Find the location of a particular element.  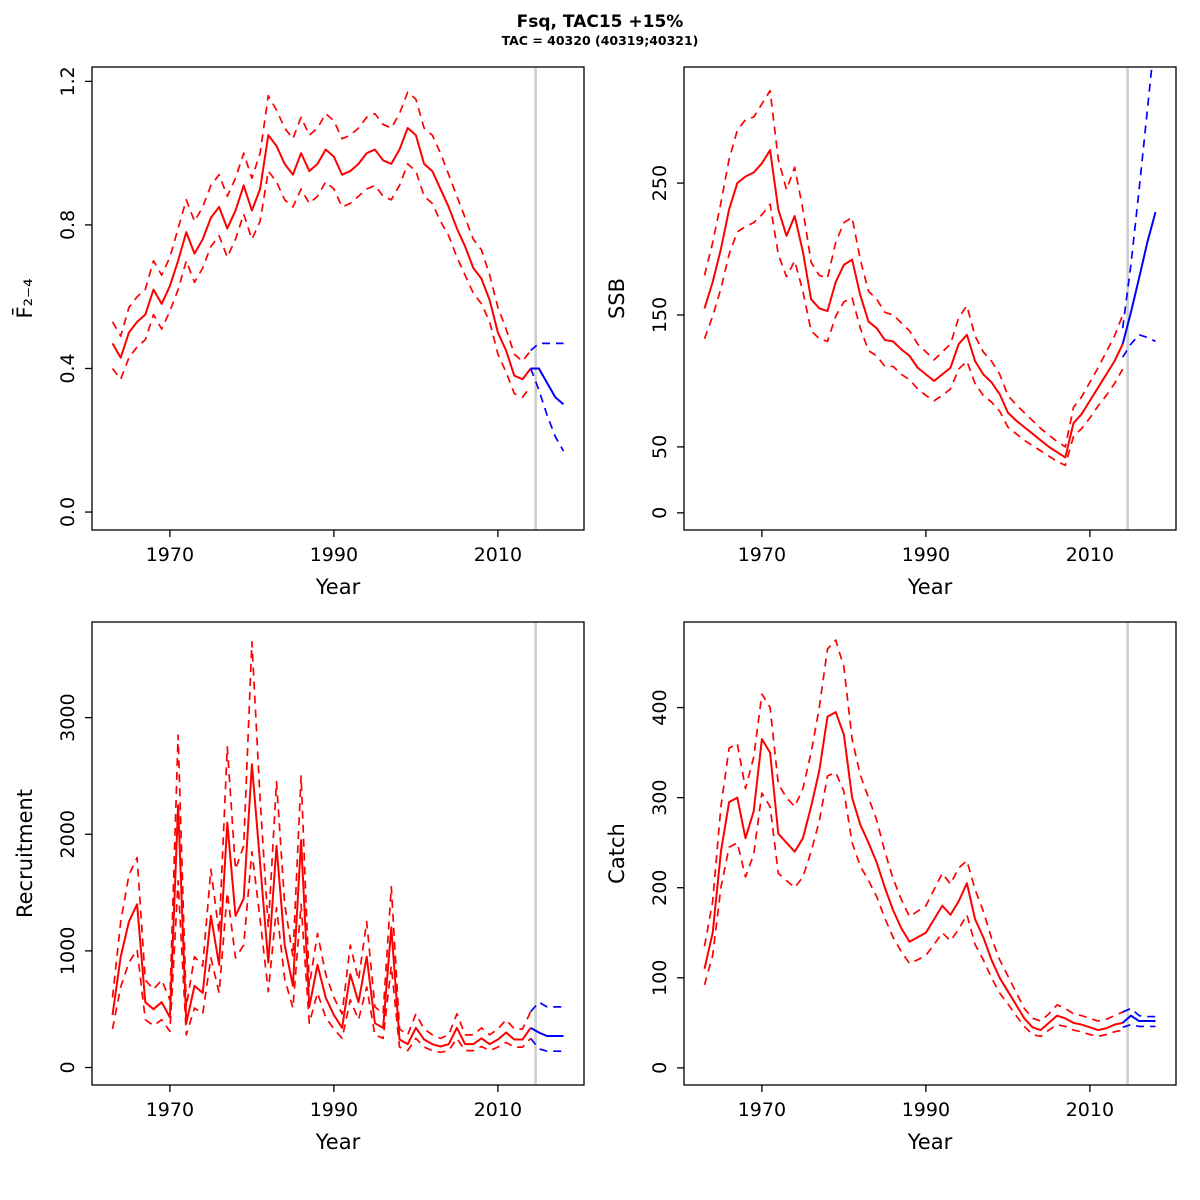

catch-y-axis: 0 100 200 300 400 is located at coordinates (666, 881).